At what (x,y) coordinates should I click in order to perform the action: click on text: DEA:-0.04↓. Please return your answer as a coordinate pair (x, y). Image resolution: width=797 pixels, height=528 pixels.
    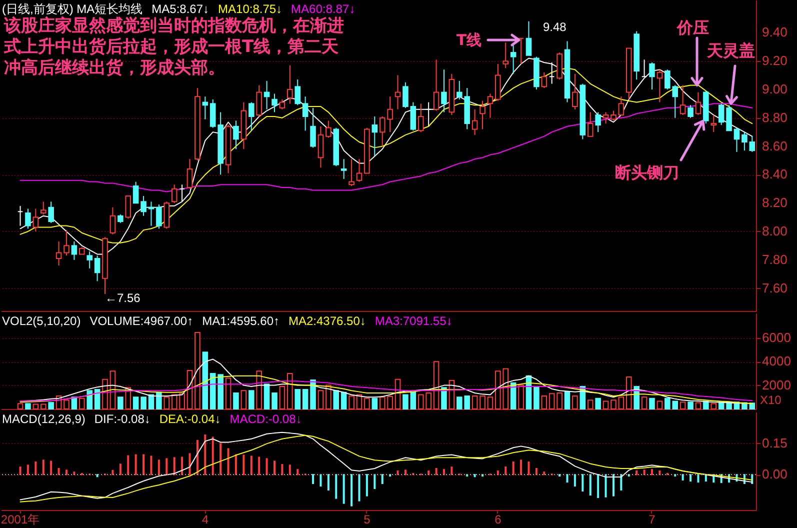
    Looking at the image, I should click on (190, 419).